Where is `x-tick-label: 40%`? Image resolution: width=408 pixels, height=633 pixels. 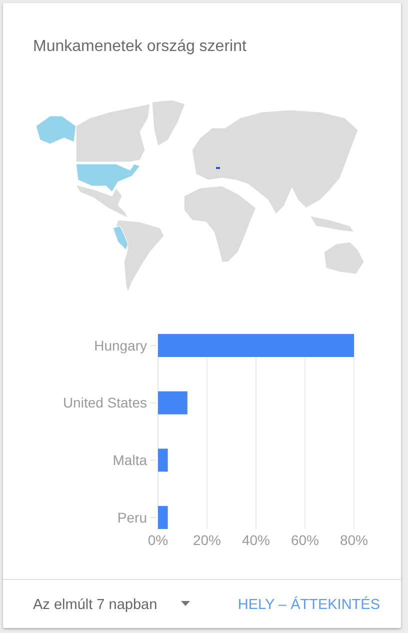 x-tick-label: 40% is located at coordinates (256, 540).